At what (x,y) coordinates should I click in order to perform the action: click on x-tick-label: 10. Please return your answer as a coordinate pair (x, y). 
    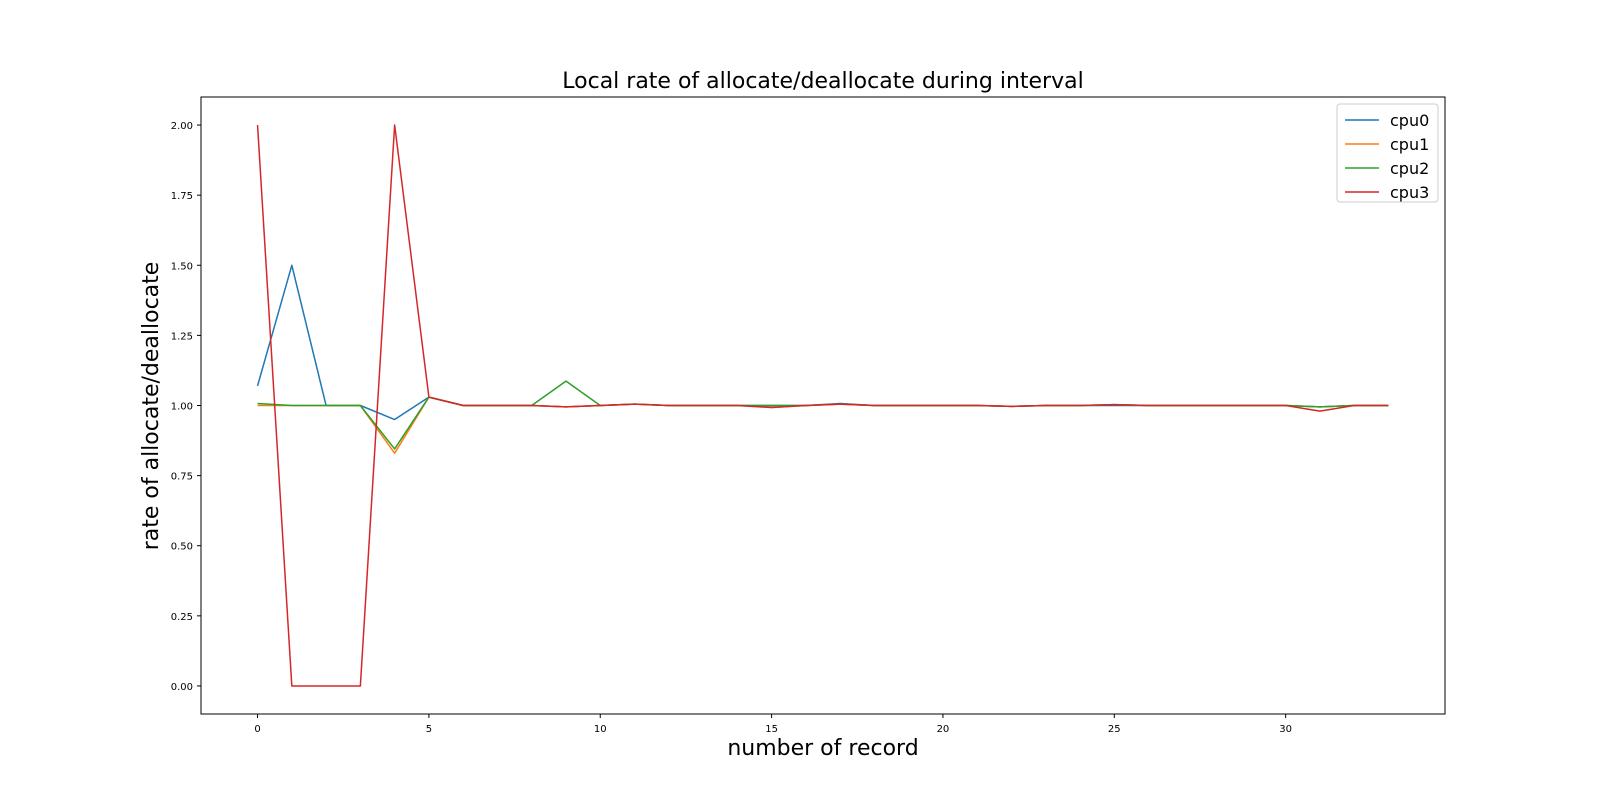
    Looking at the image, I should click on (600, 729).